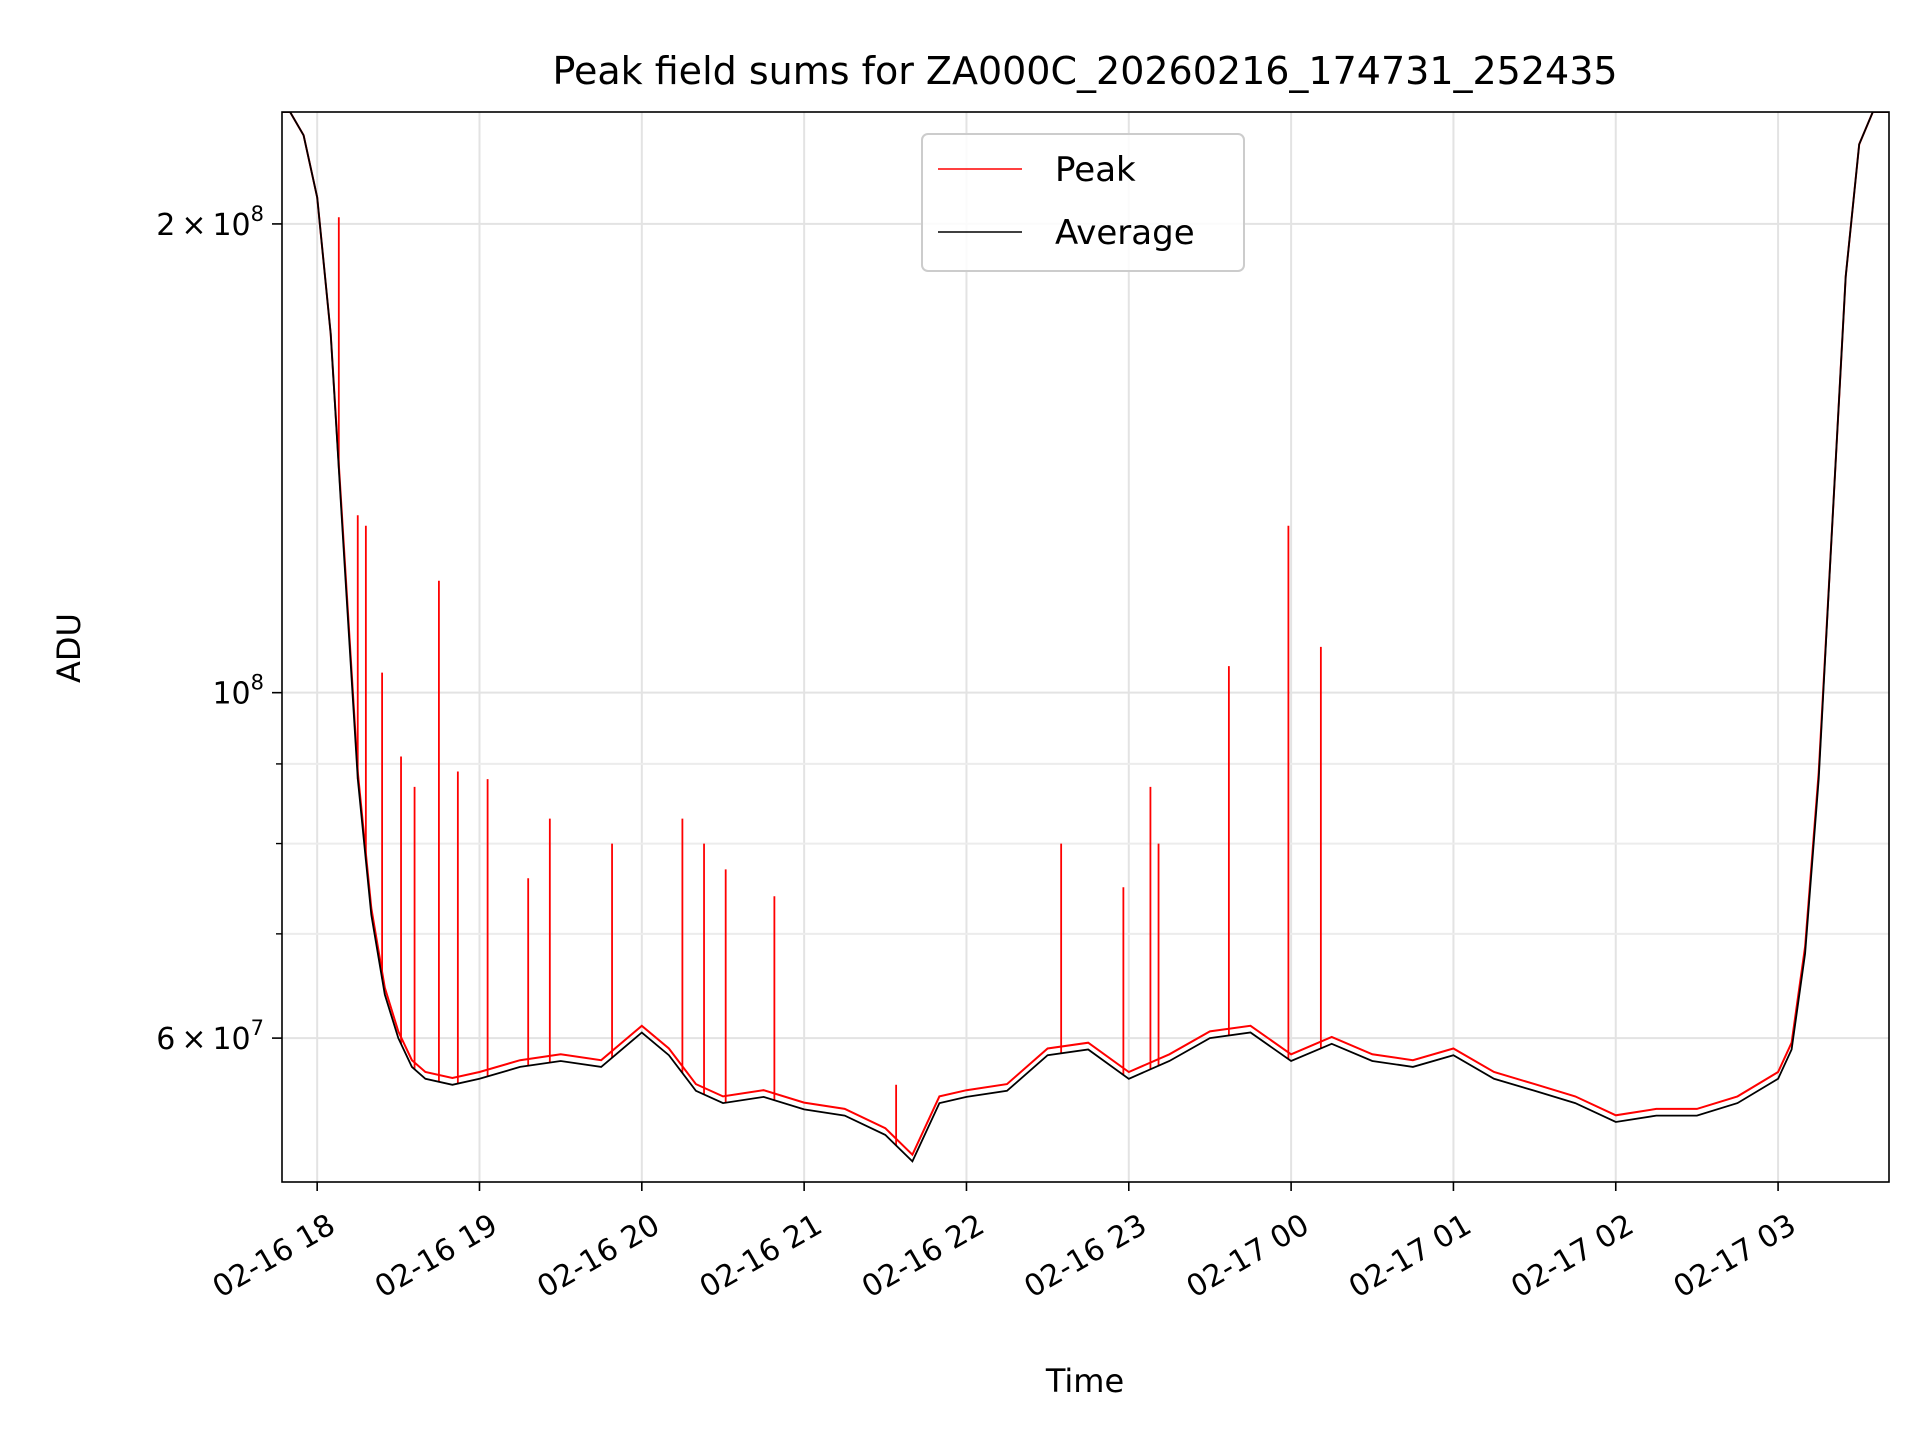 This screenshot has height=1440, width=1920. I want to click on y-axis-label: ADU, so click(69, 648).